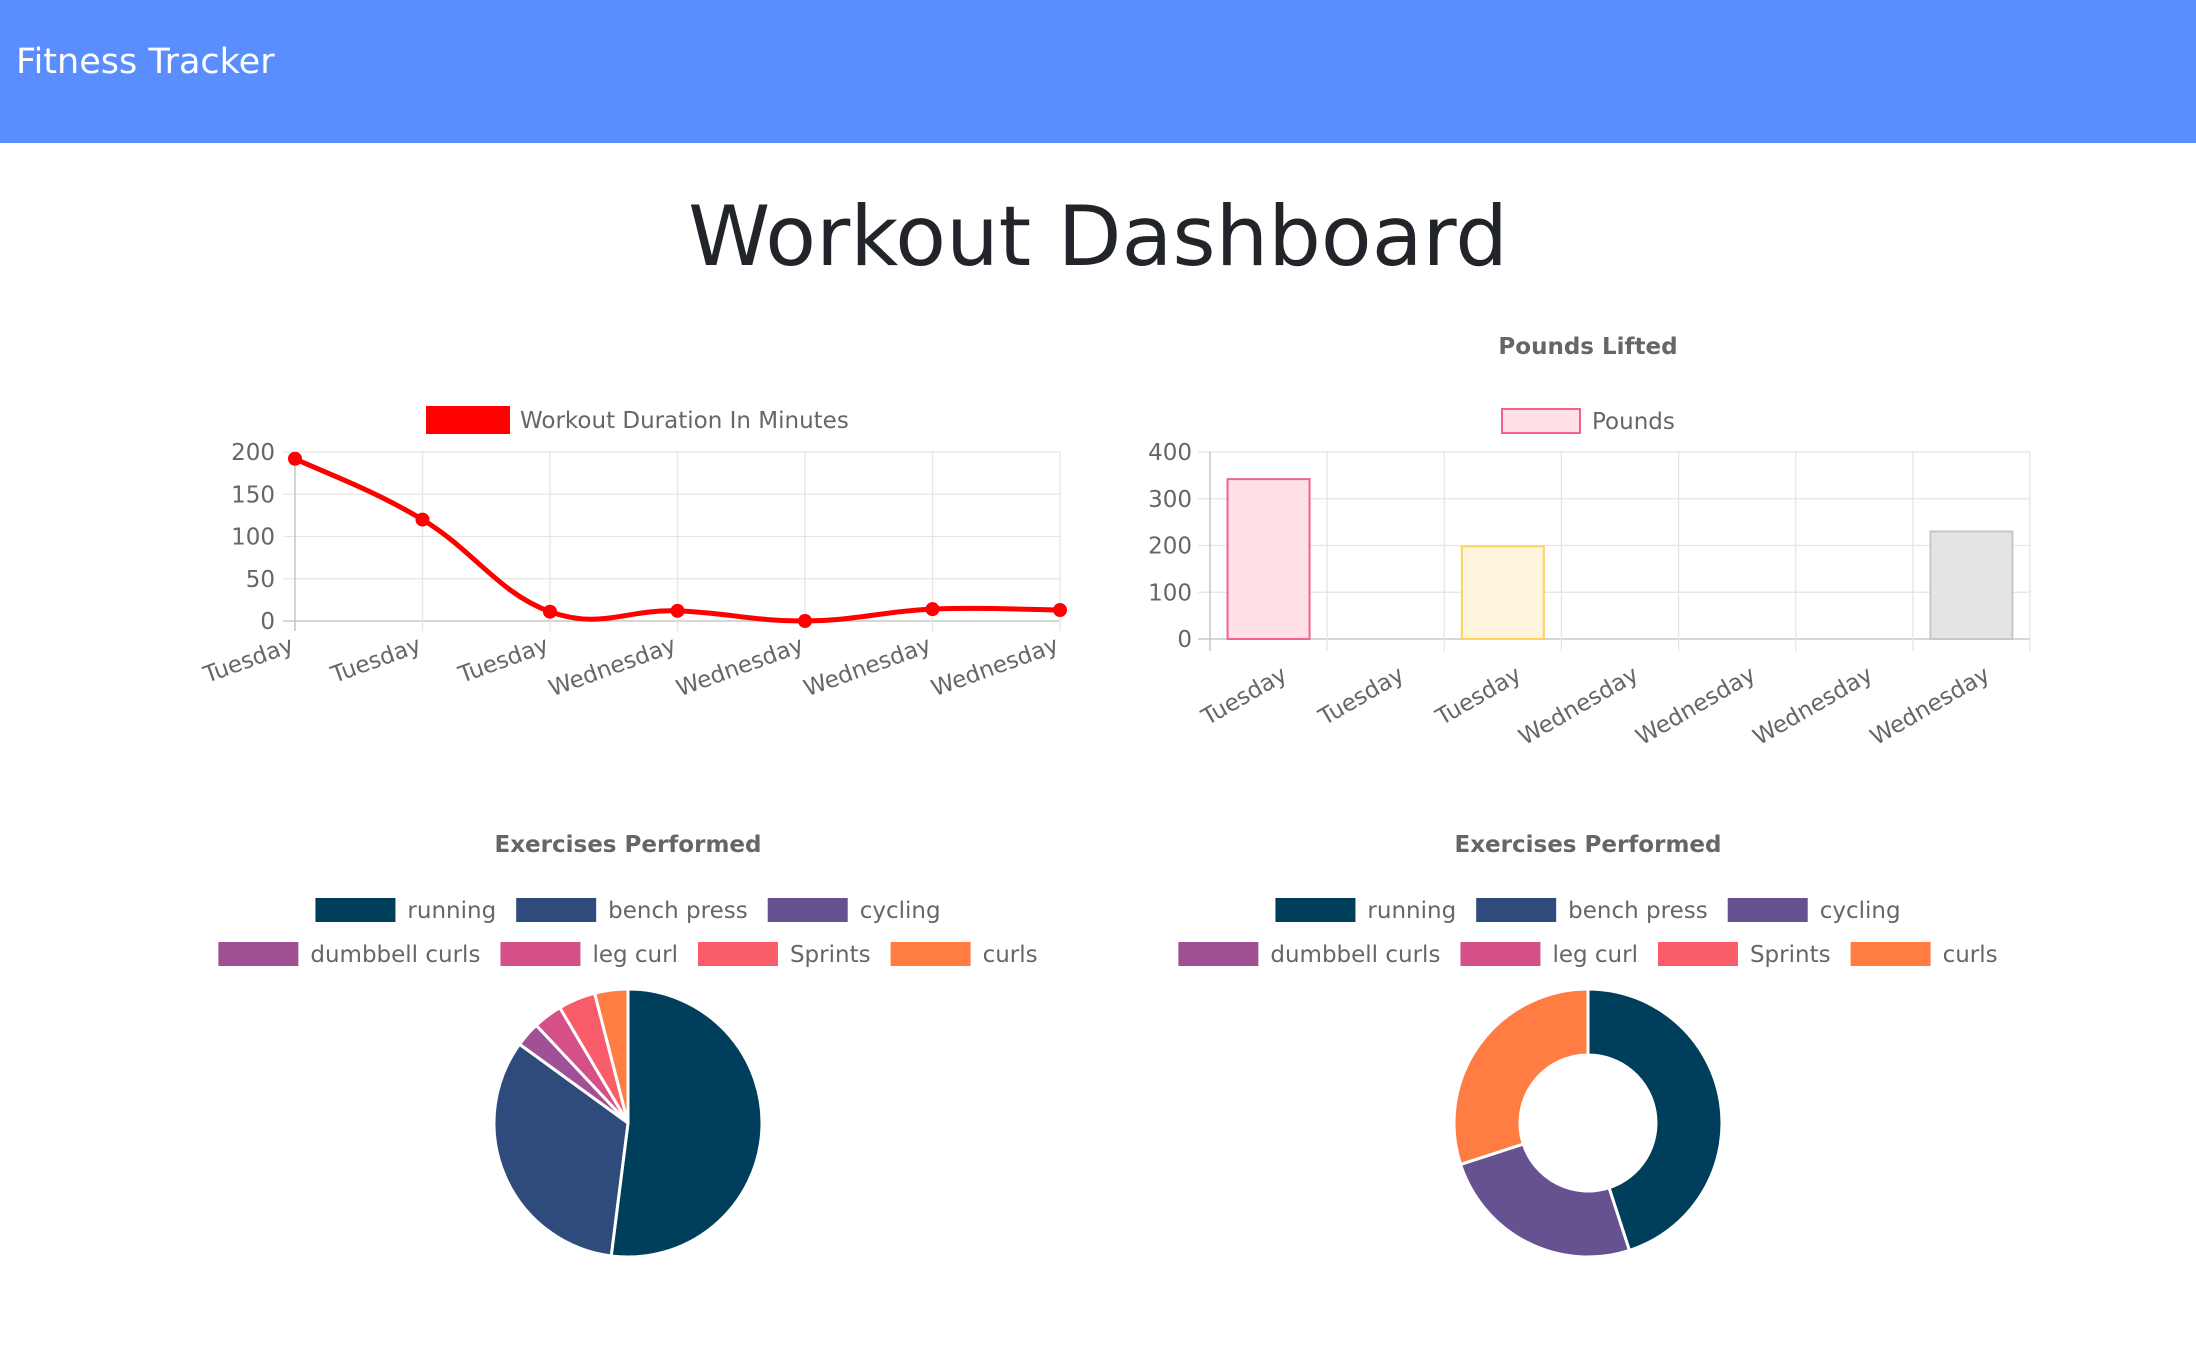  I want to click on y-tick-label: 300, so click(1170, 500).